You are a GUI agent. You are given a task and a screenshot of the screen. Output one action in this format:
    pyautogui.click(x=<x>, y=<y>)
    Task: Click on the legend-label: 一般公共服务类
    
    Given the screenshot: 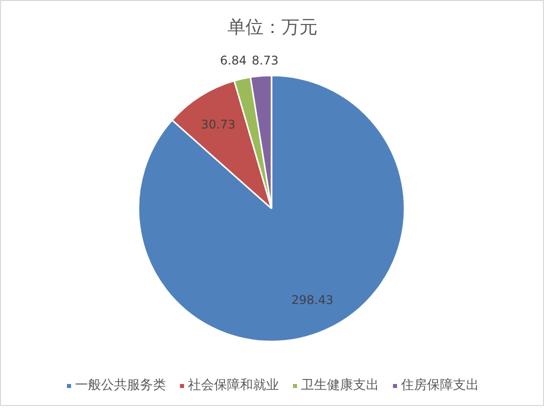 What is the action you would take?
    pyautogui.click(x=120, y=385)
    